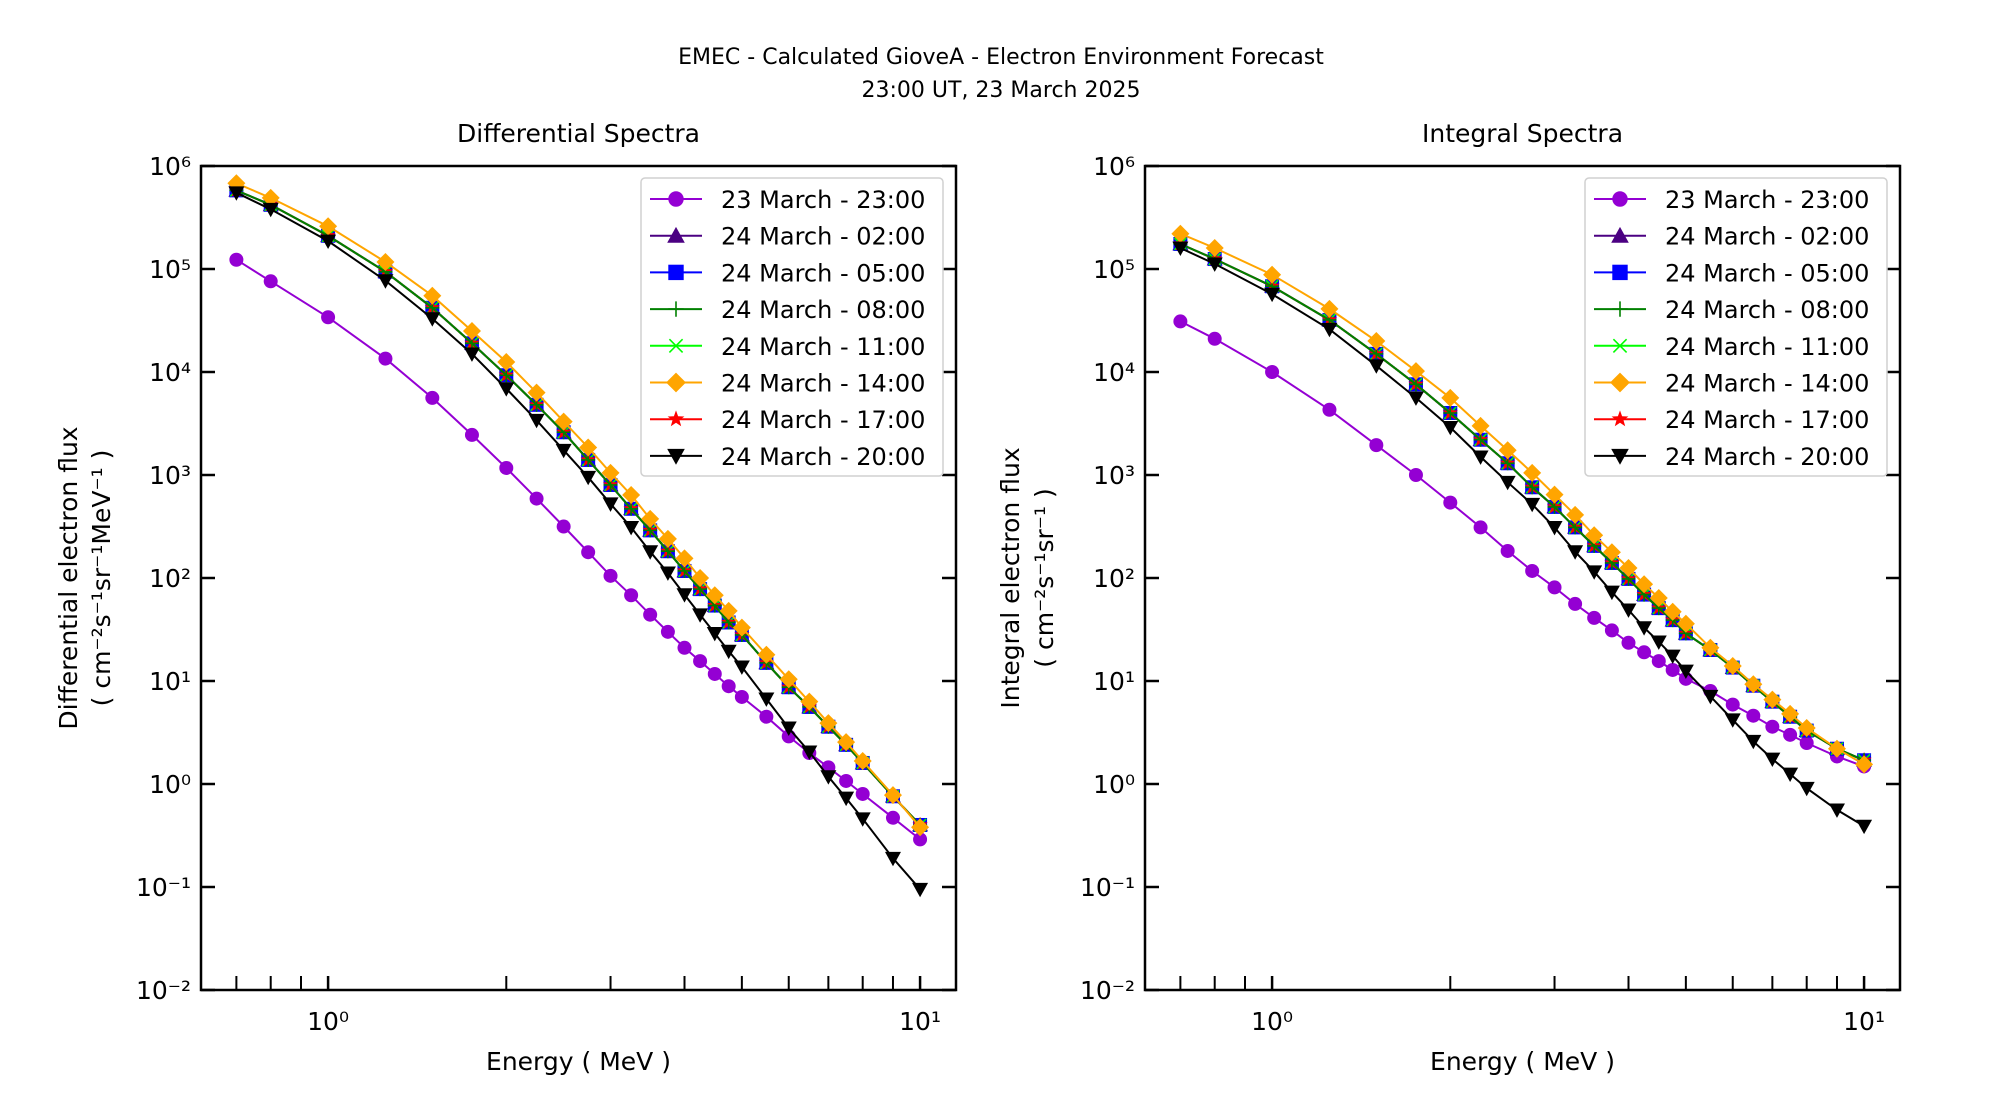  What do you see at coordinates (1044, 577) in the screenshot?
I see `y-axis-label-units: ( cm⁻²s⁻¹sr⁻¹ )` at bounding box center [1044, 577].